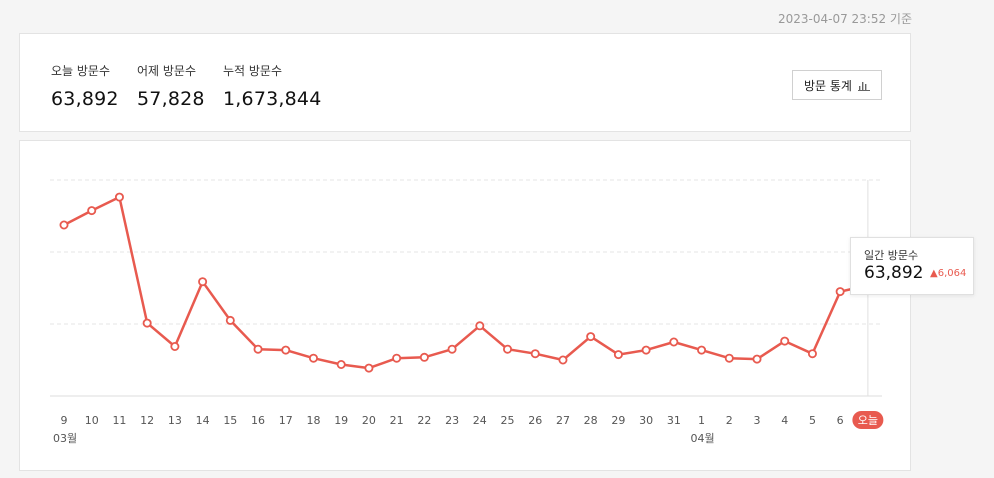 The height and width of the screenshot is (478, 994). What do you see at coordinates (81, 71) in the screenshot?
I see `today-visitors-label: 오늘 방문수` at bounding box center [81, 71].